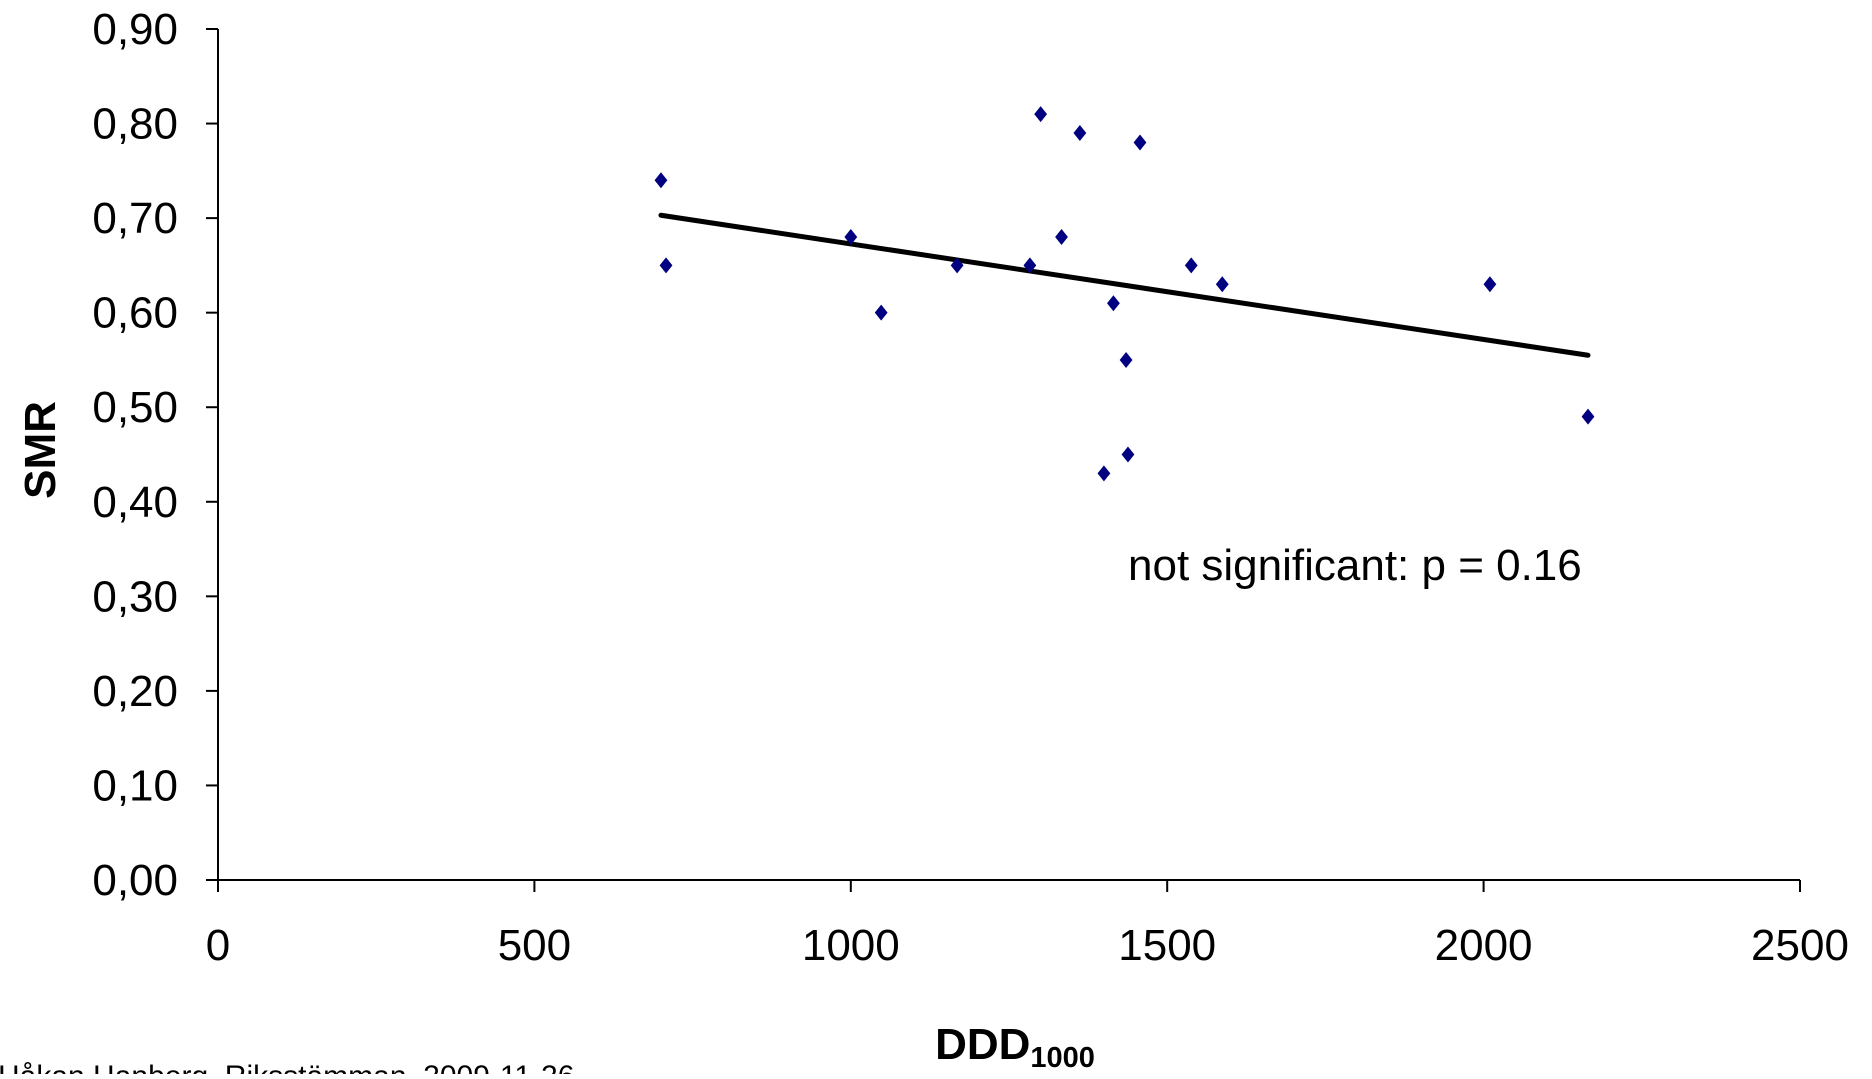 The width and height of the screenshot is (1872, 1079). What do you see at coordinates (1062, 1058) in the screenshot?
I see `x-axis-title-subscript: 1000` at bounding box center [1062, 1058].